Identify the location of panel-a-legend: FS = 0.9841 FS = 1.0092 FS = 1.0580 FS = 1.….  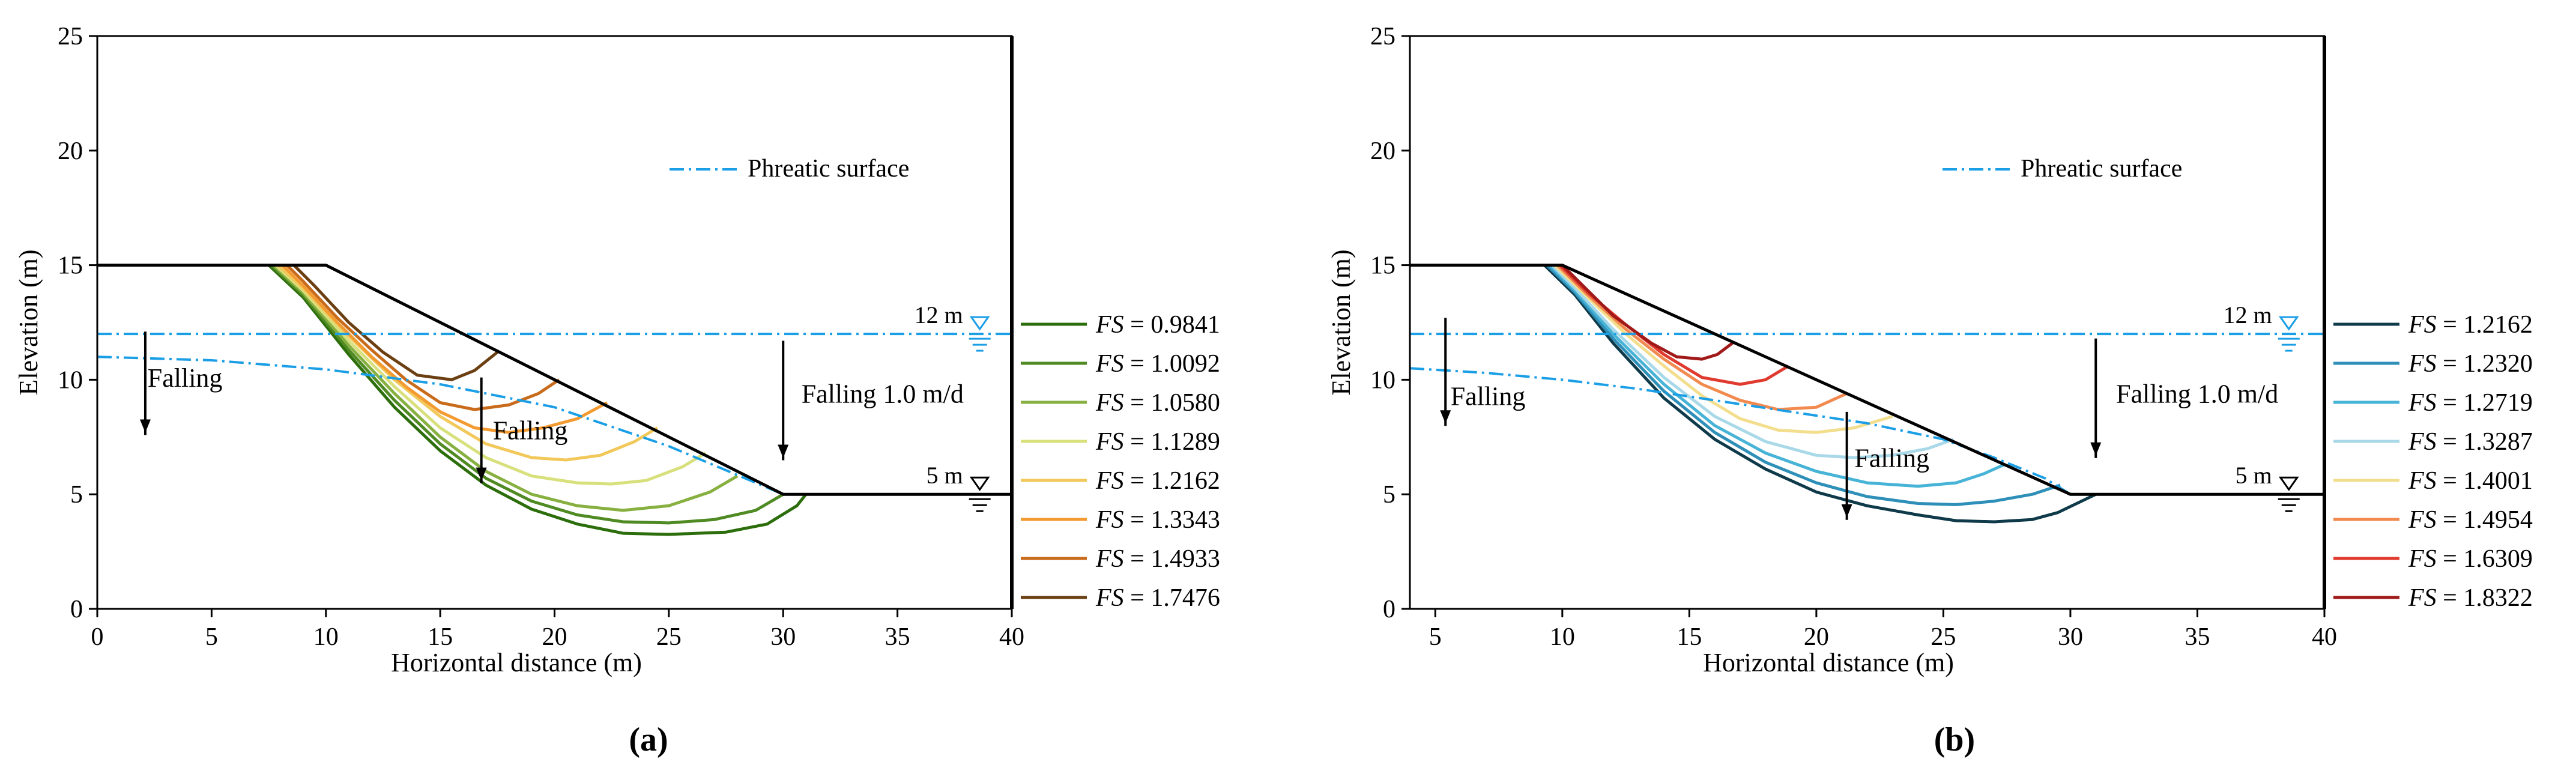
(1120, 461).